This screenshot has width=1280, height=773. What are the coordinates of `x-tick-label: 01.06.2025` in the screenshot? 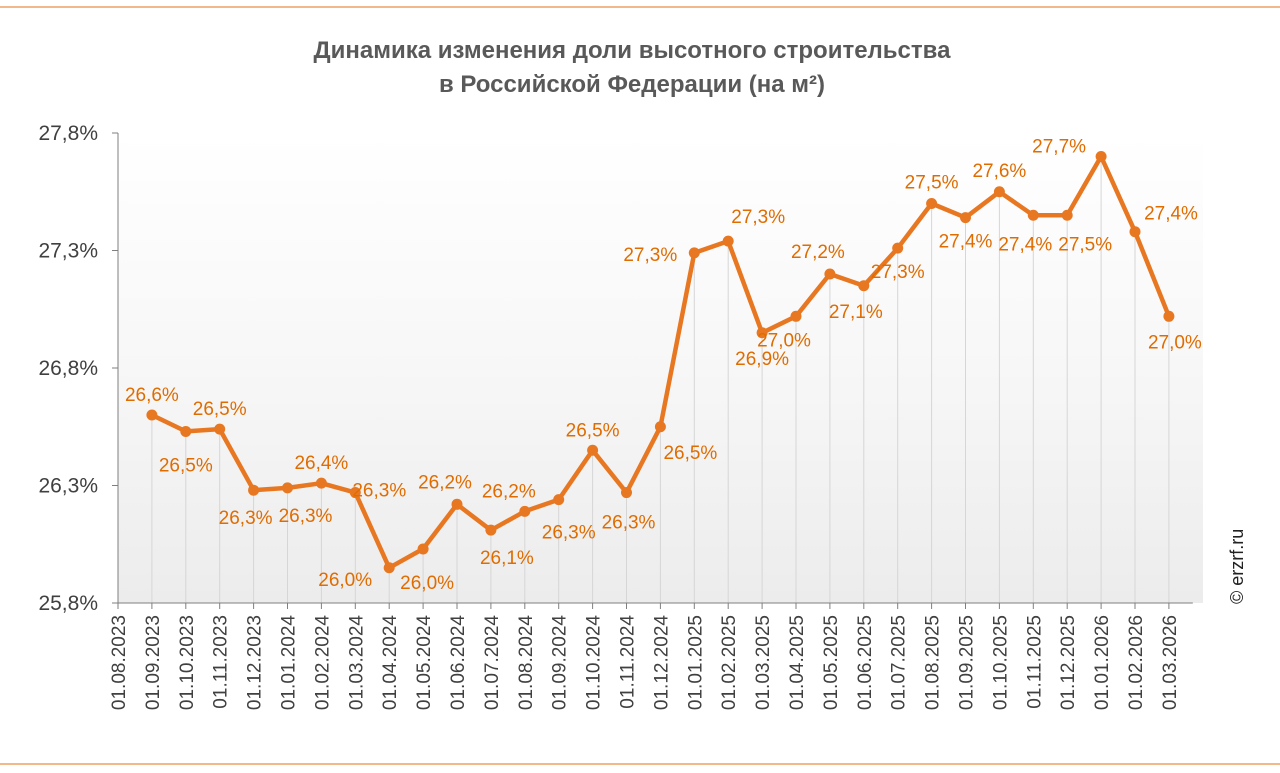 It's located at (865, 662).